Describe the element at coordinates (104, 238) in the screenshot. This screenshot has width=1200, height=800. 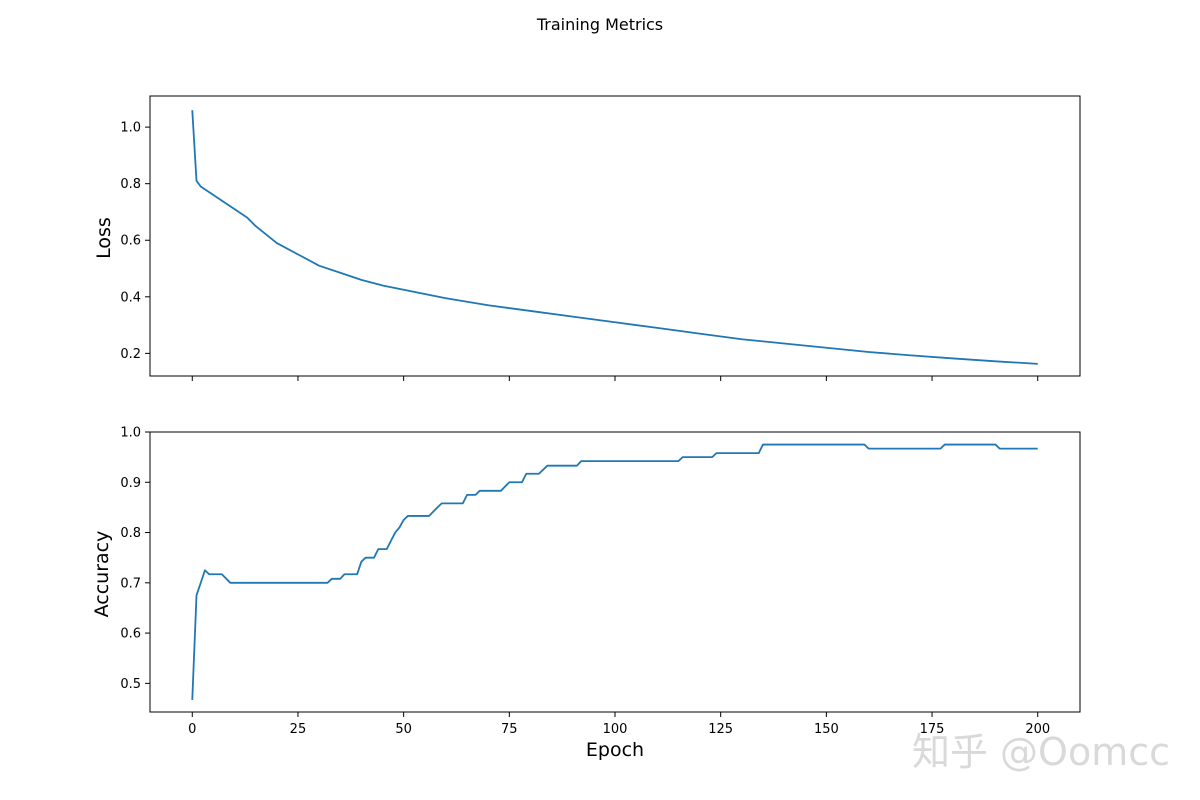
I see `loss-y-axis-label: Loss` at that location.